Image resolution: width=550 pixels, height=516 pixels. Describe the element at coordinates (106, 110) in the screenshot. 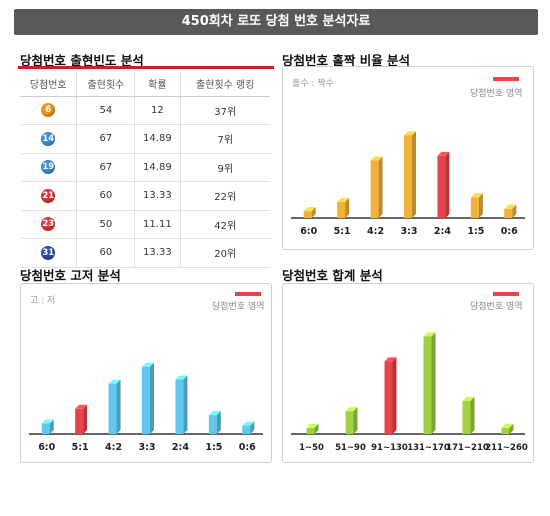

I see `count-cell: 54` at that location.